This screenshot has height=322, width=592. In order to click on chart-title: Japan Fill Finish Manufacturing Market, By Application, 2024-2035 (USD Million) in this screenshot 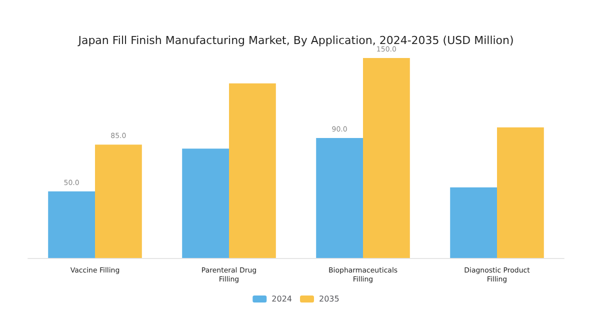, I will do `click(295, 40)`.